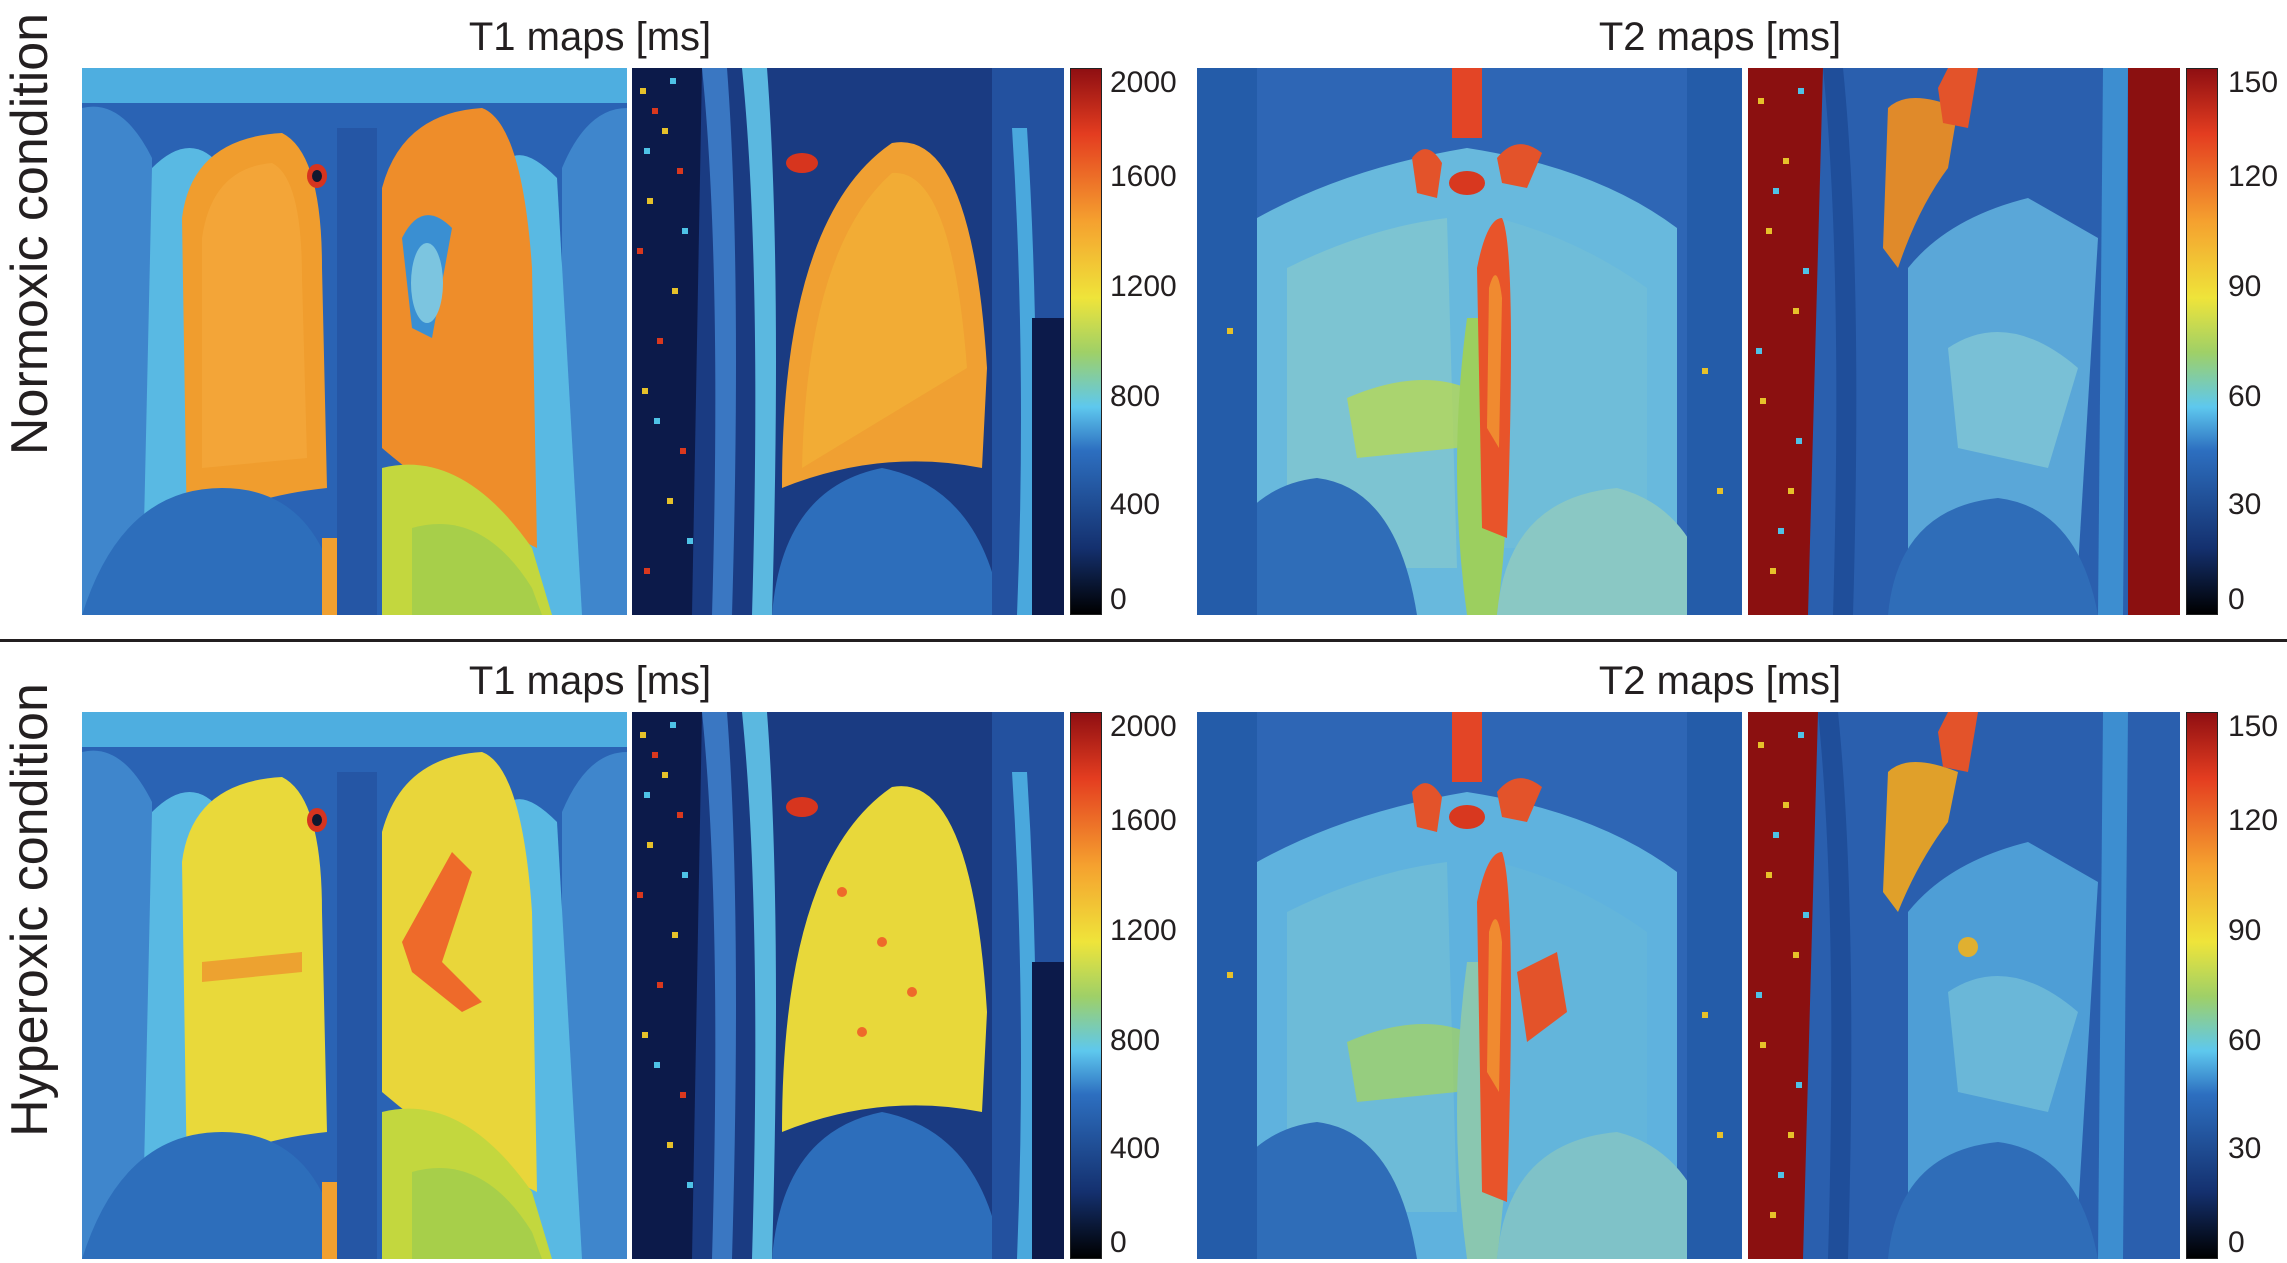 Image resolution: width=2287 pixels, height=1263 pixels. Describe the element at coordinates (1469, 985) in the screenshot. I see `t2-coronal-map-hyperoxic` at that location.